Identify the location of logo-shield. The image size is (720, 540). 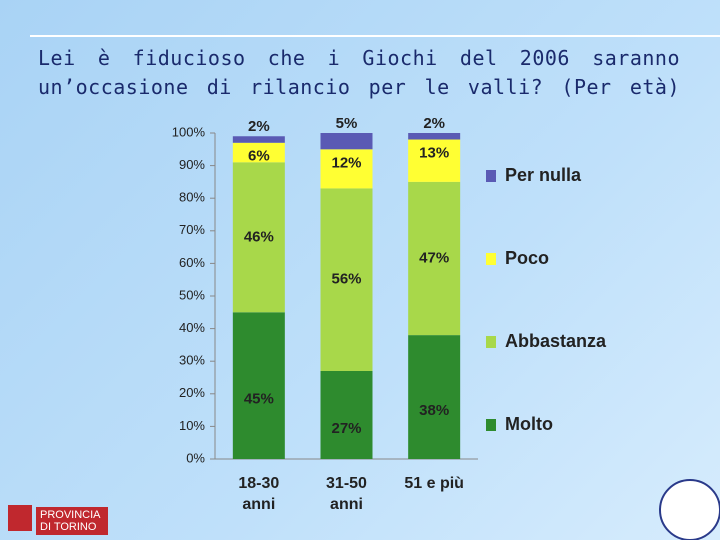
(20, 518).